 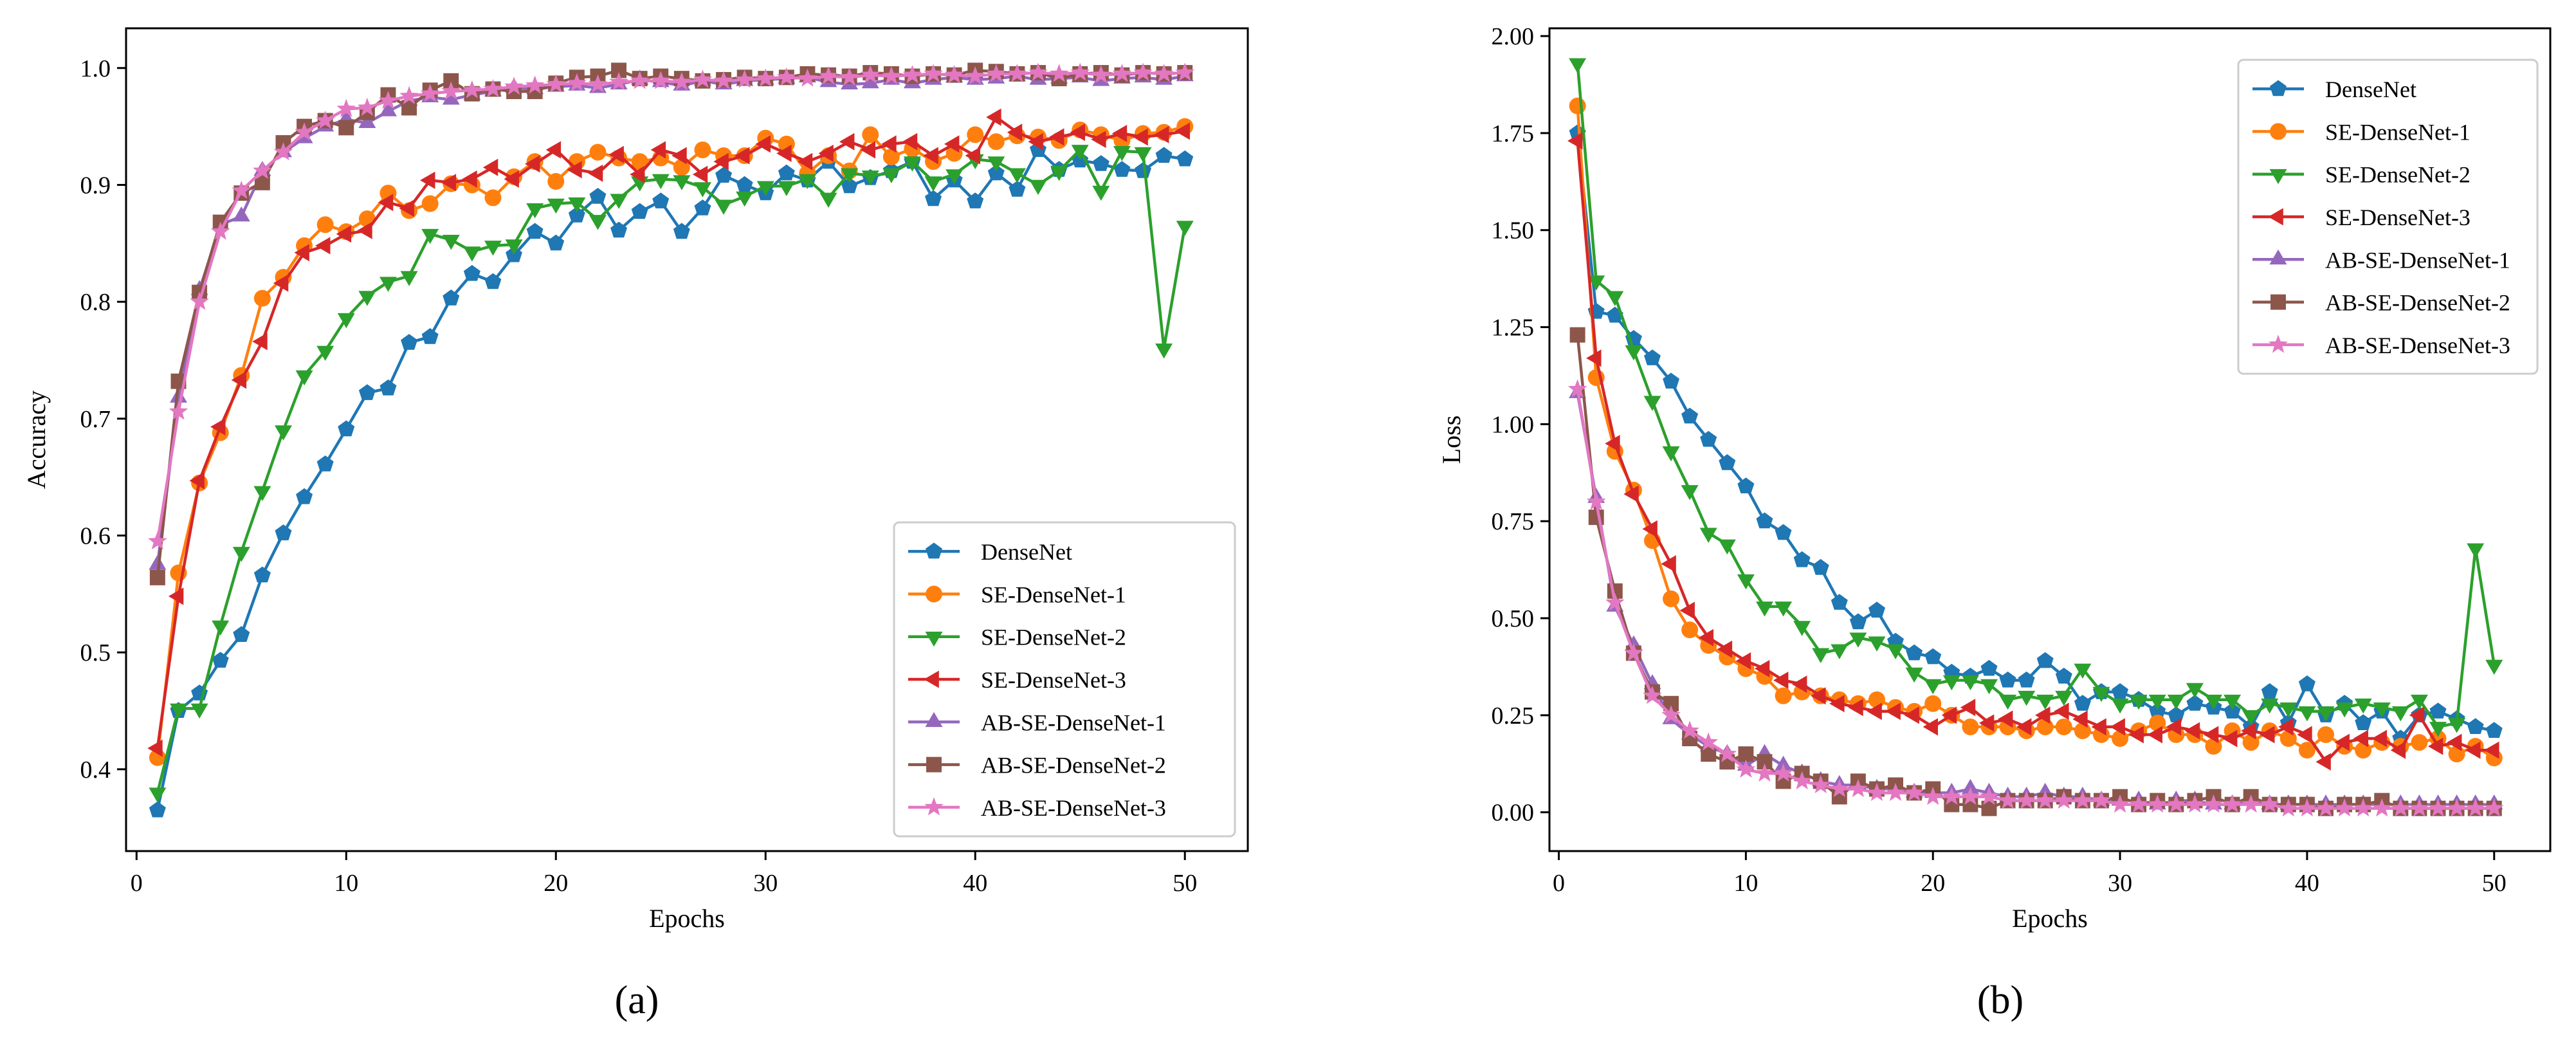 I want to click on y-axis-label: Accuracy, so click(x=36, y=439).